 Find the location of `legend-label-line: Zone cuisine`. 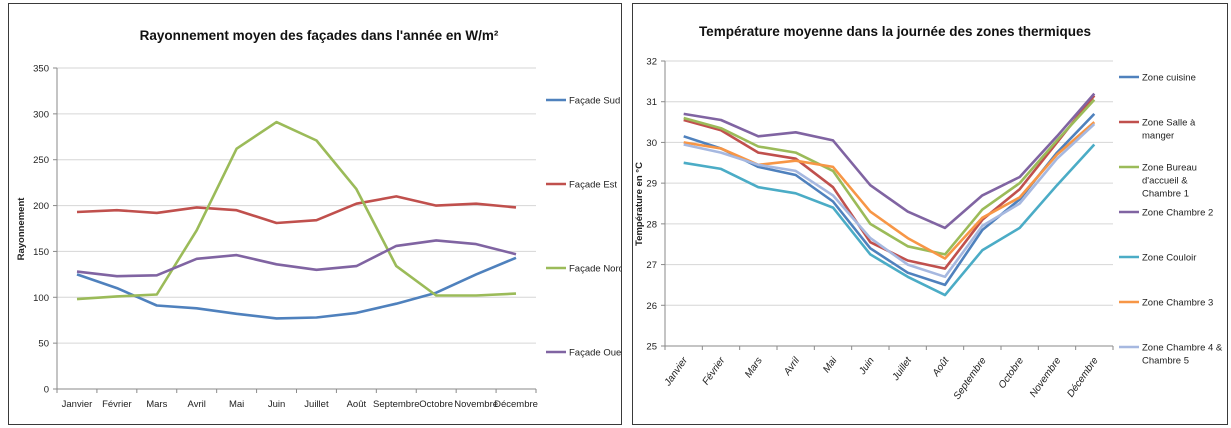

legend-label-line: Zone cuisine is located at coordinates (1169, 78).